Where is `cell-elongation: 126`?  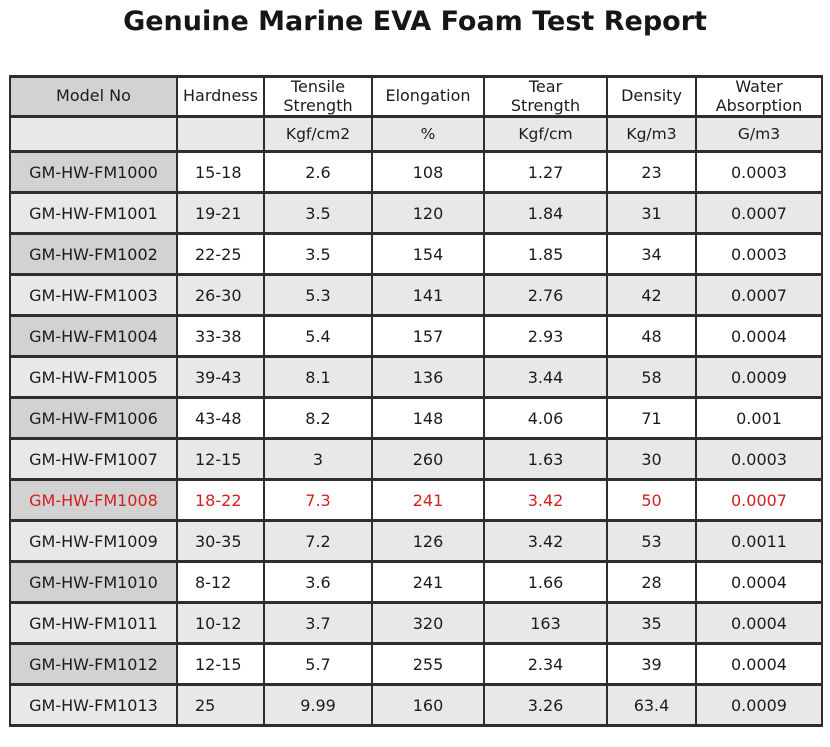
cell-elongation: 126 is located at coordinates (428, 541).